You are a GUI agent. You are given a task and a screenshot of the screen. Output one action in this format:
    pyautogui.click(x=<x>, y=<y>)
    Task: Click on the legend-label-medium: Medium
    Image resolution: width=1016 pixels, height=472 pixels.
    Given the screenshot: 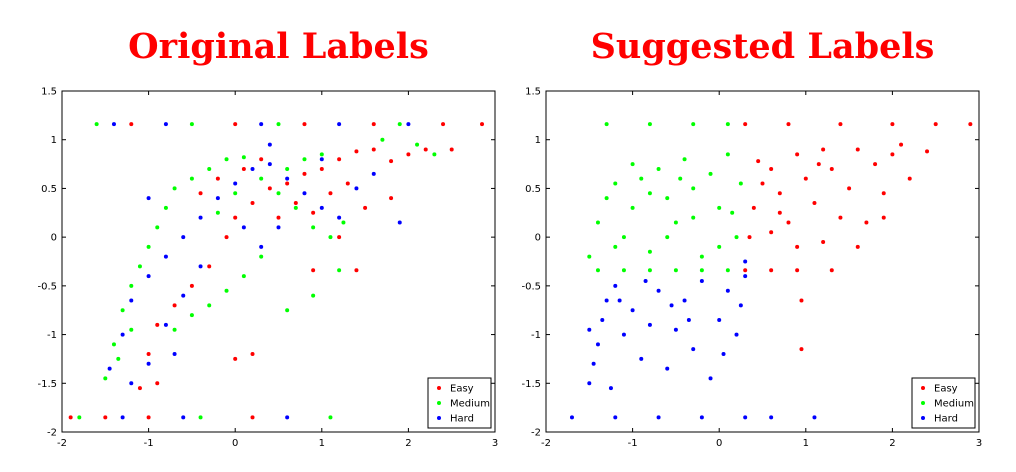 What is the action you would take?
    pyautogui.click(x=954, y=404)
    